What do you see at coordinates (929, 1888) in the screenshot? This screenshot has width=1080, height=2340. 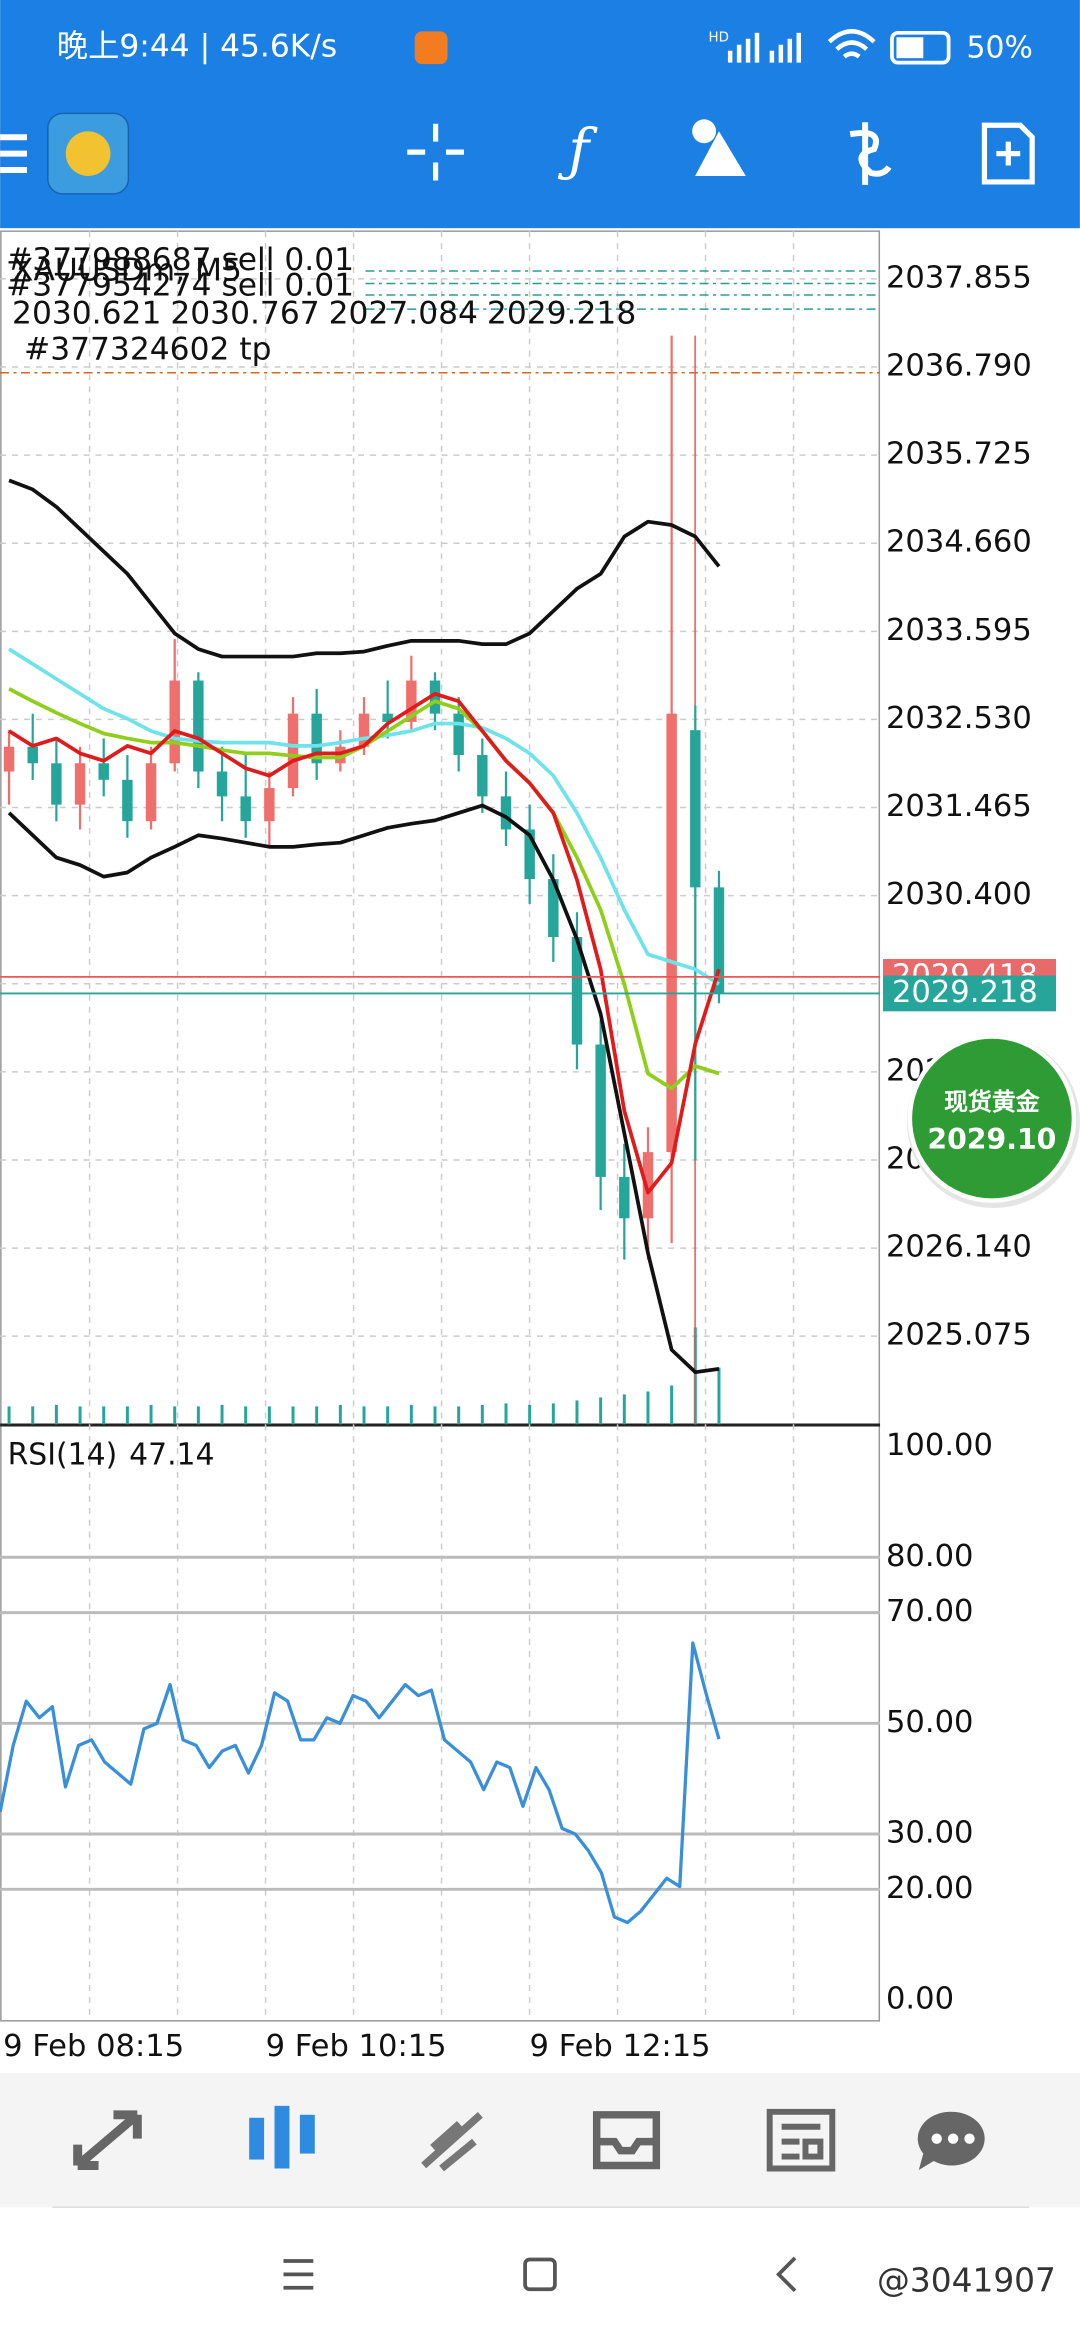 I see `rsi-tick-label: 20.00` at bounding box center [929, 1888].